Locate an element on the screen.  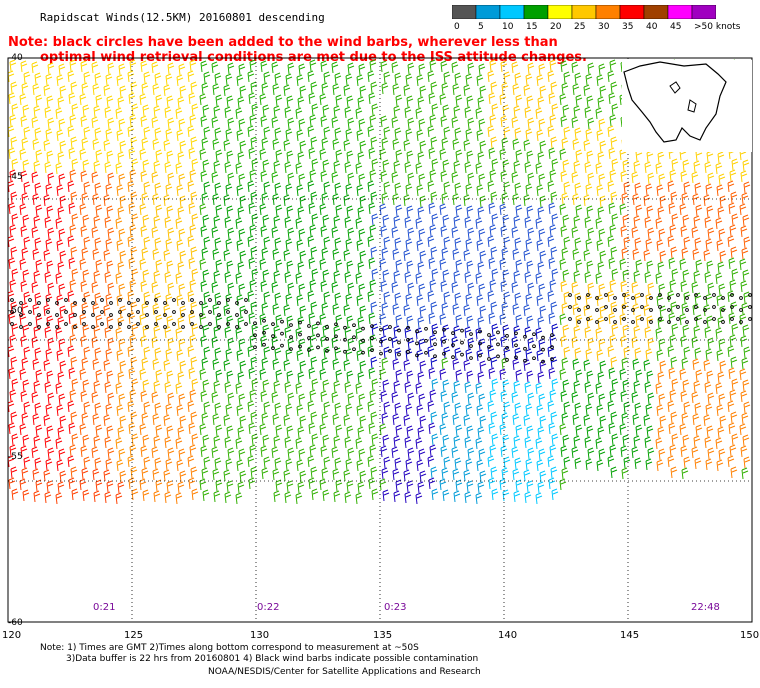
scale-label: 10 is located at coordinates (508, 27).